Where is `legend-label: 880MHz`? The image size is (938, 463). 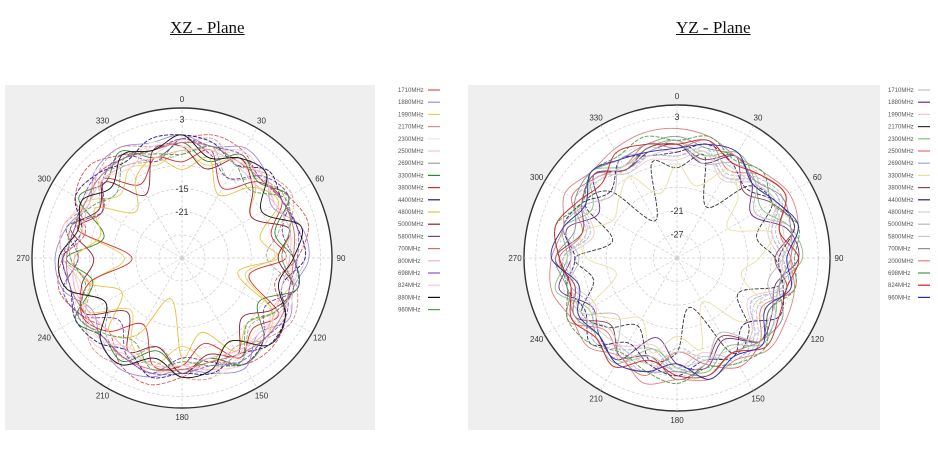 legend-label: 880MHz is located at coordinates (409, 298).